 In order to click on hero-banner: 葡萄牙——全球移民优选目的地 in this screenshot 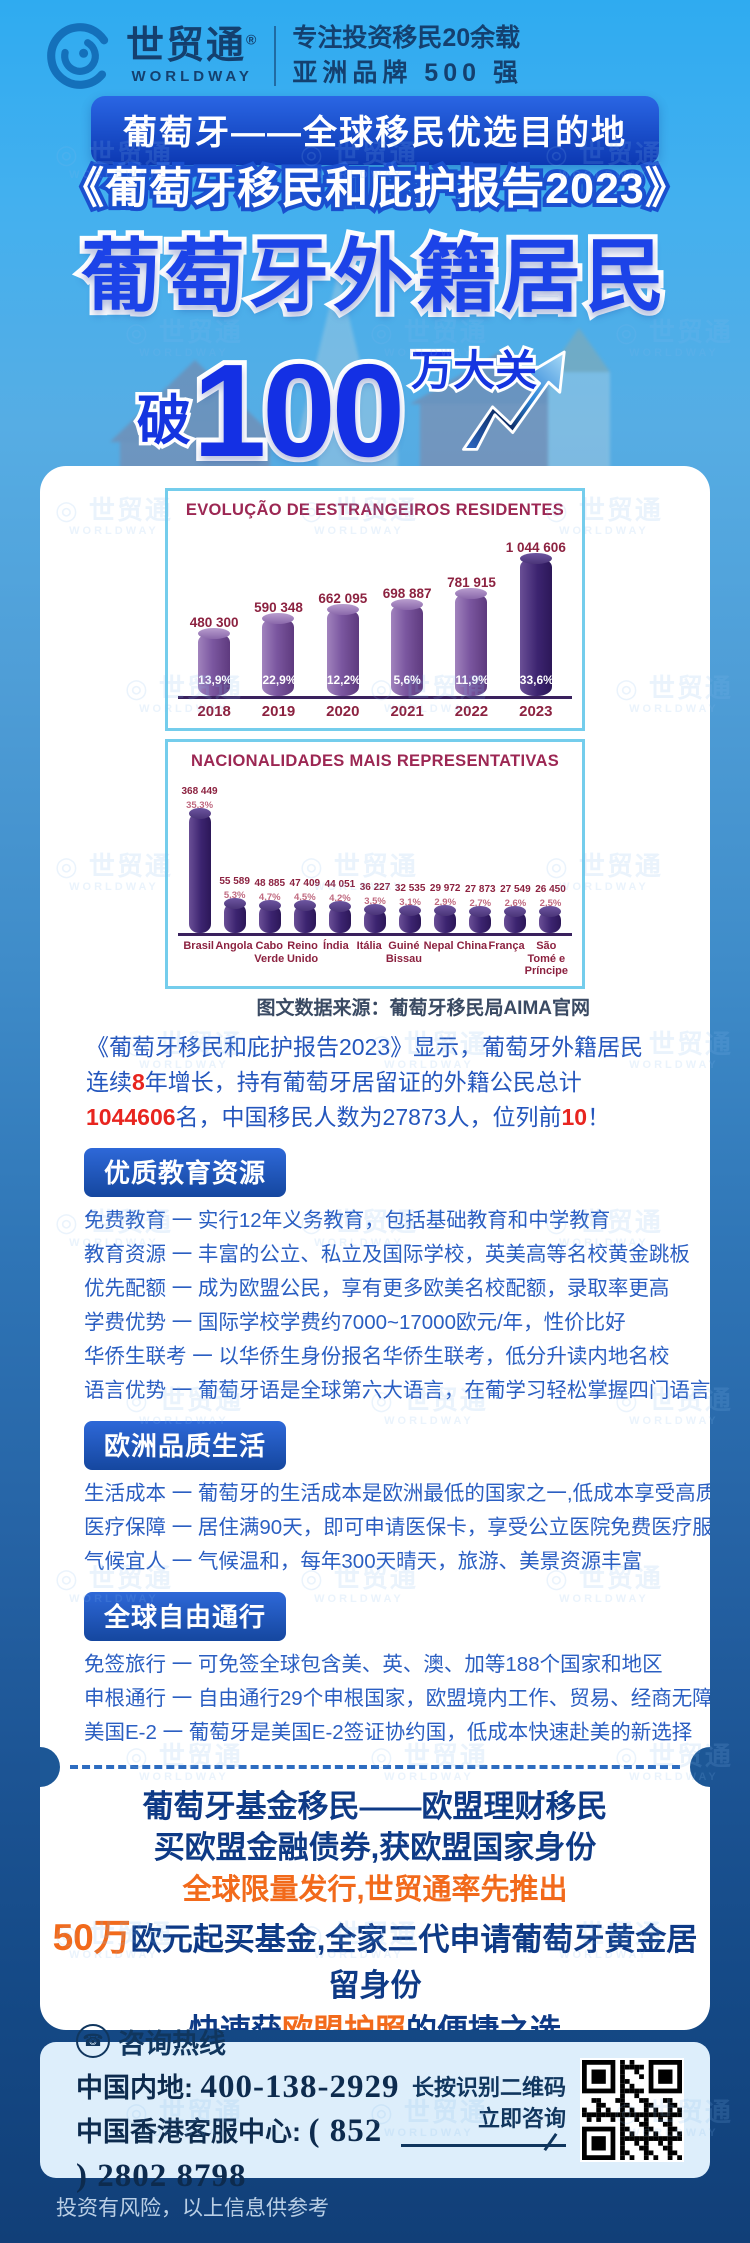, I will do `click(375, 130)`.